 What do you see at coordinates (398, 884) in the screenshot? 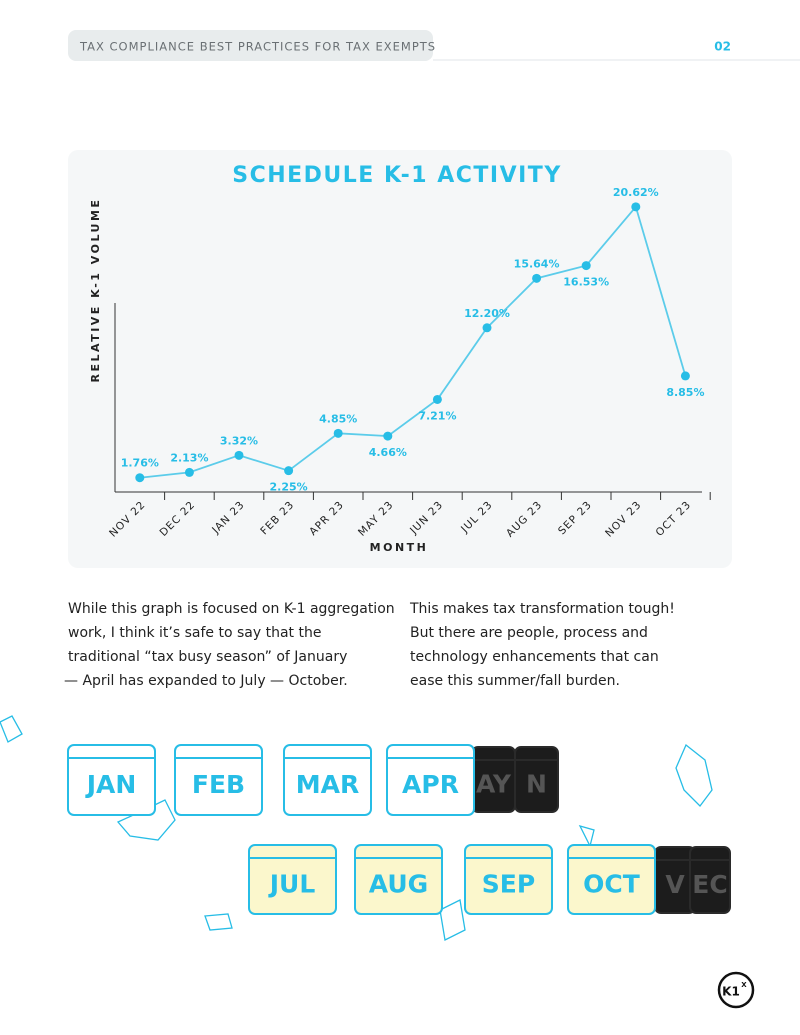
I see `month-tile-label: AUG` at bounding box center [398, 884].